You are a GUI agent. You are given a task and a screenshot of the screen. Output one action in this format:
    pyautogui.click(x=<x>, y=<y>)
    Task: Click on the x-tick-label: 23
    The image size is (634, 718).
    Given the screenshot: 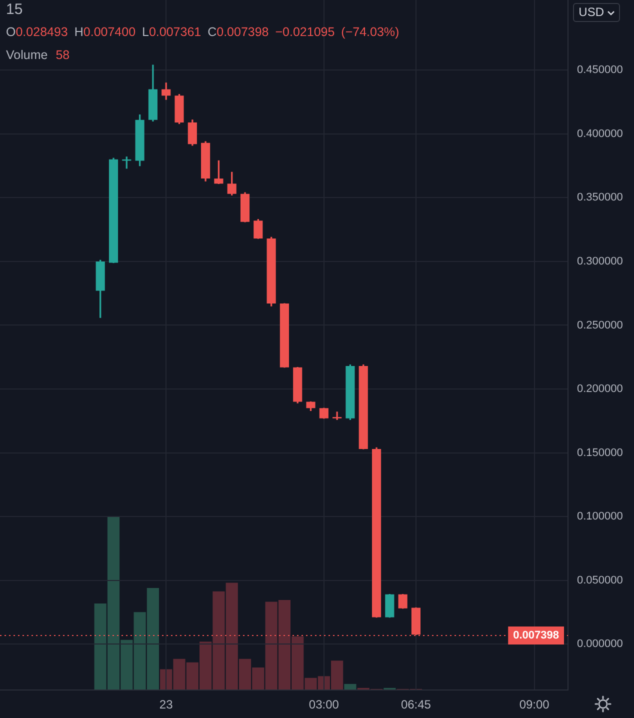 What is the action you would take?
    pyautogui.click(x=166, y=705)
    